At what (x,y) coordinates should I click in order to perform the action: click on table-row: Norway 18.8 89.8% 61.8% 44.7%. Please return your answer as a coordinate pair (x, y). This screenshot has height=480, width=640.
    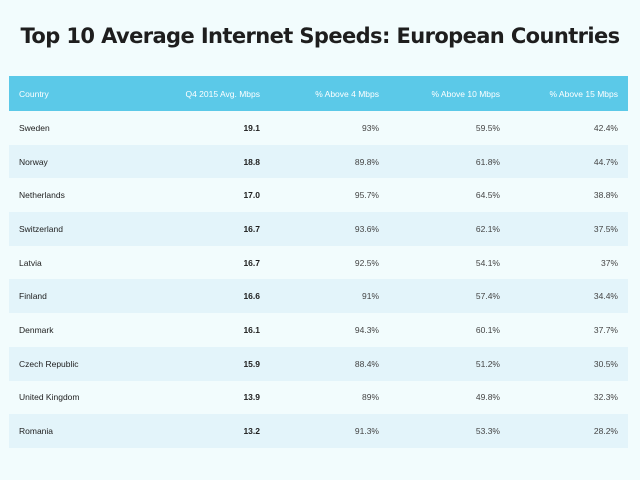
    Looking at the image, I should click on (318, 161).